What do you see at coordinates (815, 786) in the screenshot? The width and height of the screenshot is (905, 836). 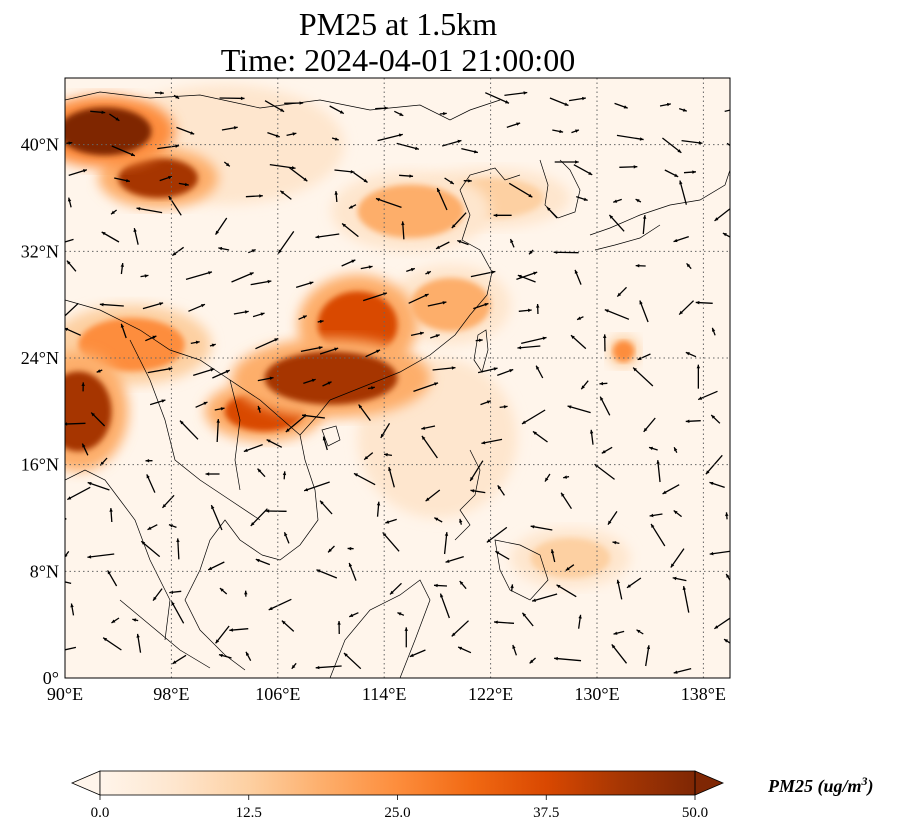 I see `colorbar-title-text: PM25 (ug/m` at bounding box center [815, 786].